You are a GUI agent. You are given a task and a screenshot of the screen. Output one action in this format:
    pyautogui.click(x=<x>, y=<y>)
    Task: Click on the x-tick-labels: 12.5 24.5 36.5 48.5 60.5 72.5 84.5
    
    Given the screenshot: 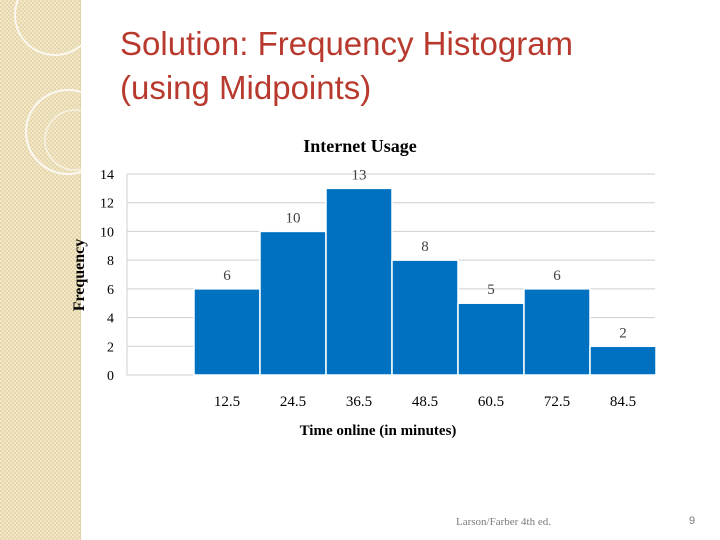 What is the action you would take?
    pyautogui.click(x=425, y=402)
    